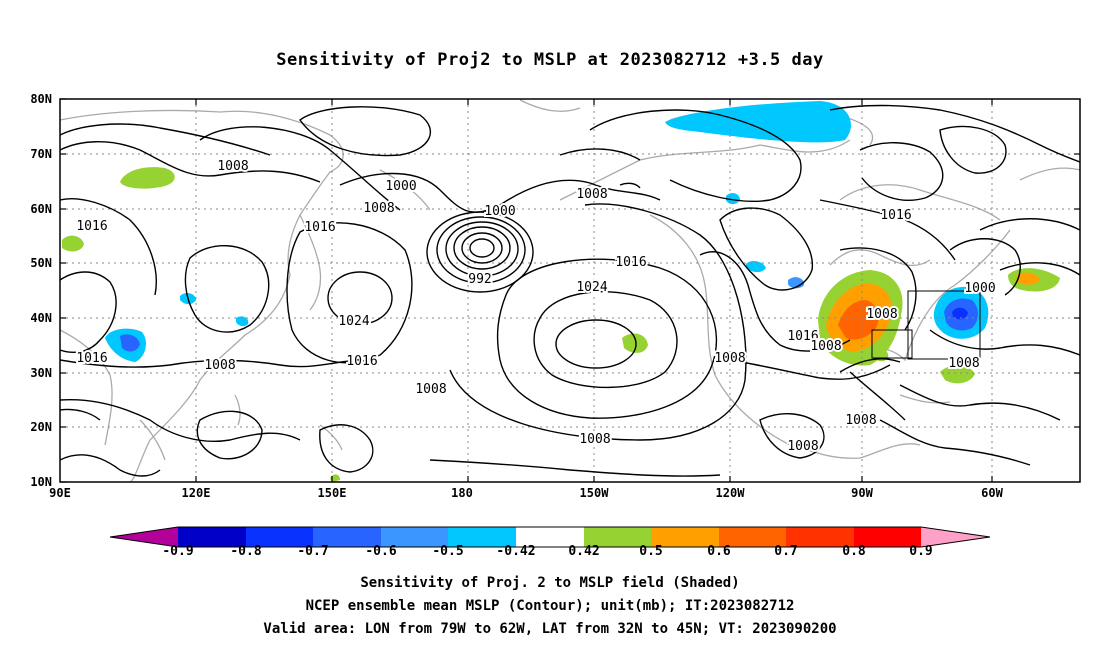  Describe the element at coordinates (854, 551) in the screenshot. I see `colorbar-label: 0.8` at that location.